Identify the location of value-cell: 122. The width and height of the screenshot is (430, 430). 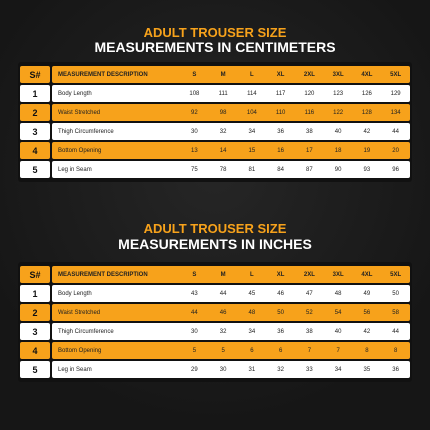
(338, 112).